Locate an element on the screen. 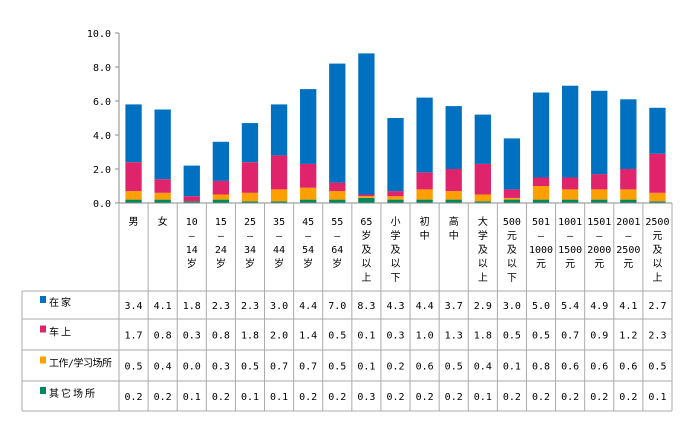 This screenshot has height=432, width=700. category-label: 学 is located at coordinates (483, 235).